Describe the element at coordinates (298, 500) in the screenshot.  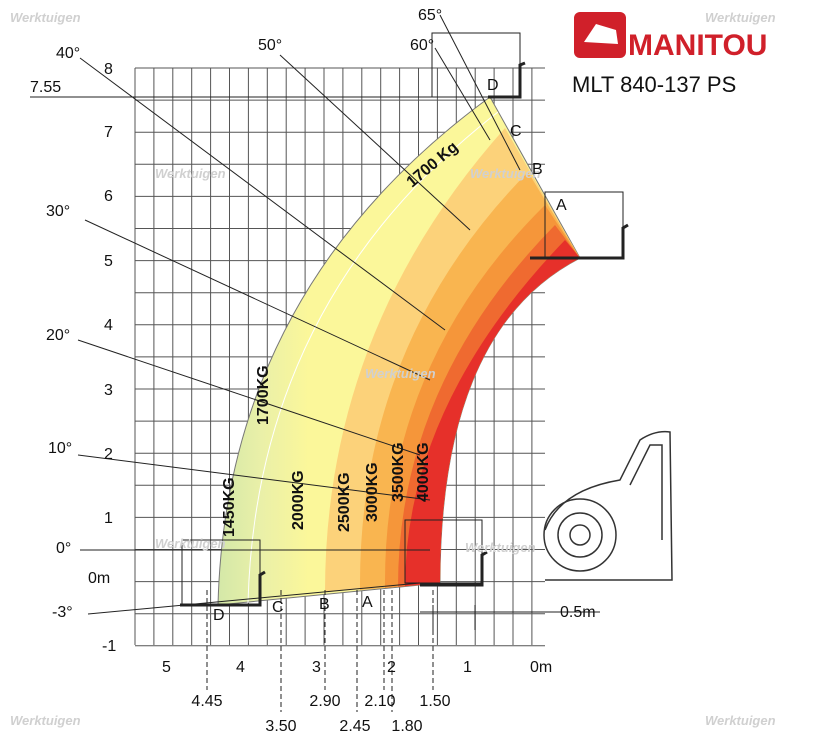
I see `load-label: 2000KG` at that location.